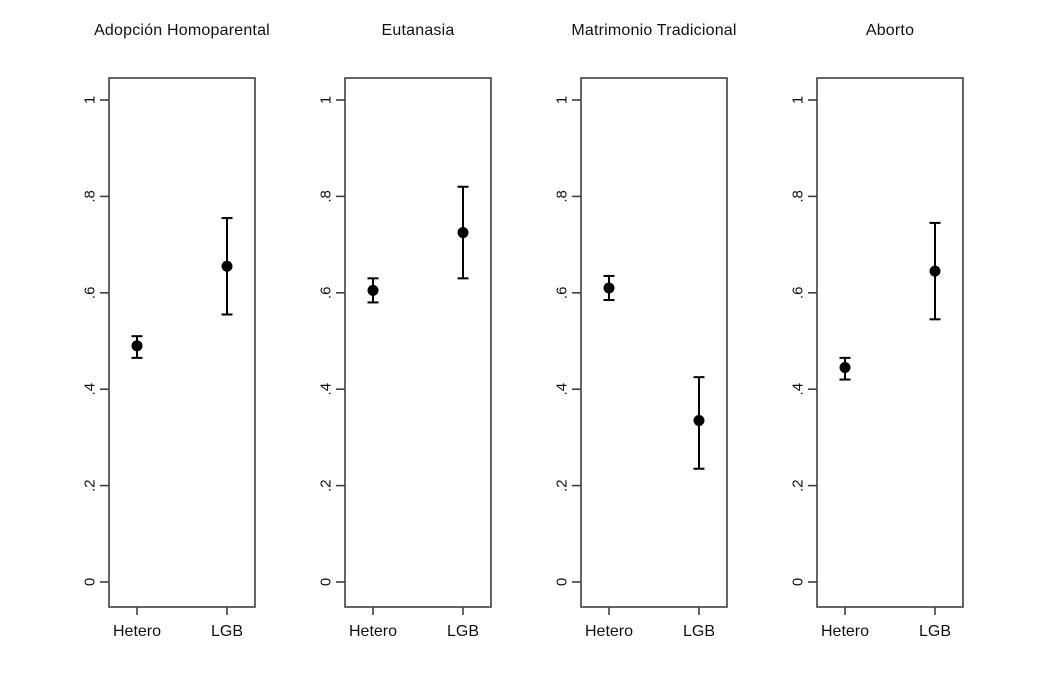 The width and height of the screenshot is (1044, 684). What do you see at coordinates (182, 30) in the screenshot?
I see `panel-title: Adopción Homoparental` at bounding box center [182, 30].